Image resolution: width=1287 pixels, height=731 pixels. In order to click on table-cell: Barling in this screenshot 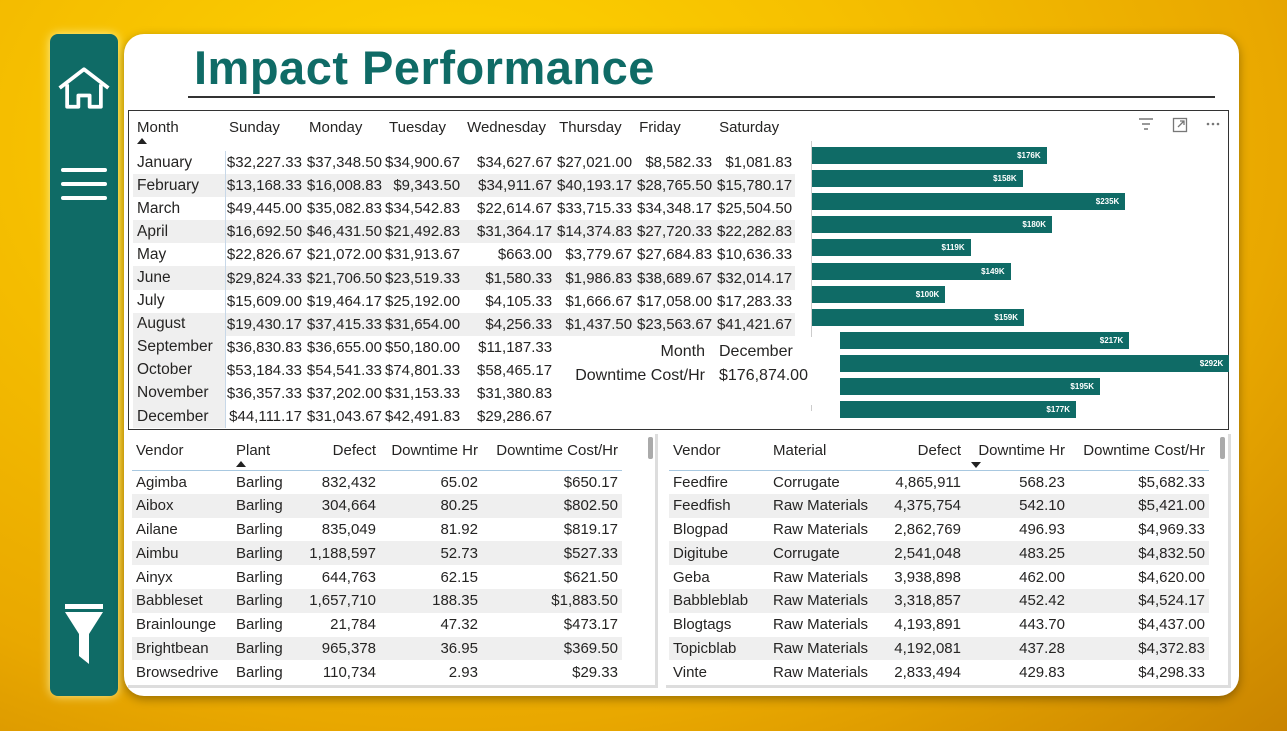, I will do `click(259, 601)`.